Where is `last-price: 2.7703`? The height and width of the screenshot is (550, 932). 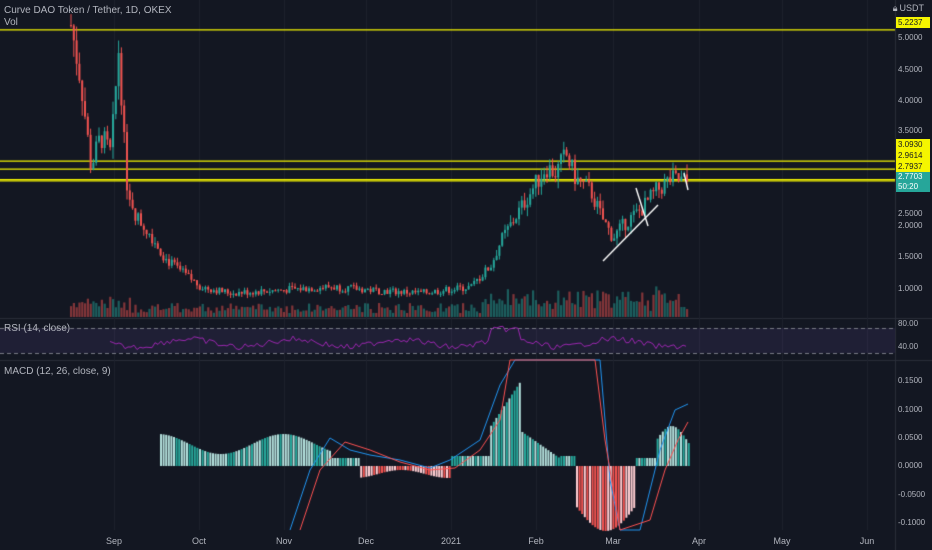
last-price: 2.7703 is located at coordinates (910, 176).